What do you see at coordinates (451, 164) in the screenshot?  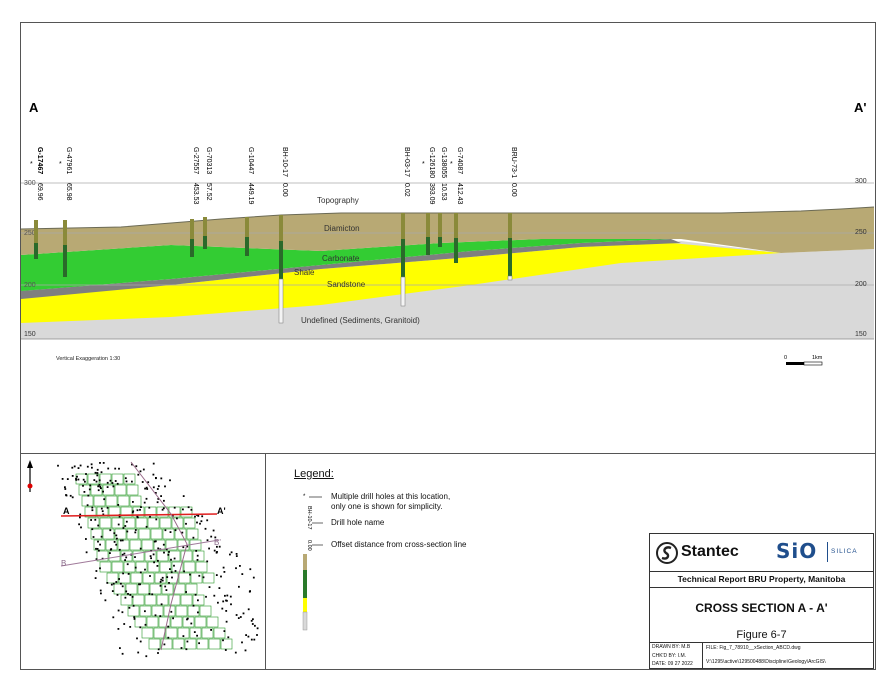 I see `multi-hole-marker: *` at bounding box center [451, 164].